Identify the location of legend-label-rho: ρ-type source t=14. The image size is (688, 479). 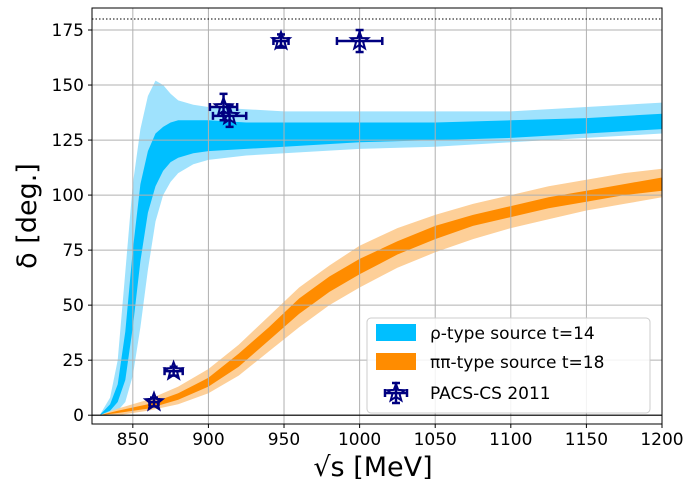
(512, 334).